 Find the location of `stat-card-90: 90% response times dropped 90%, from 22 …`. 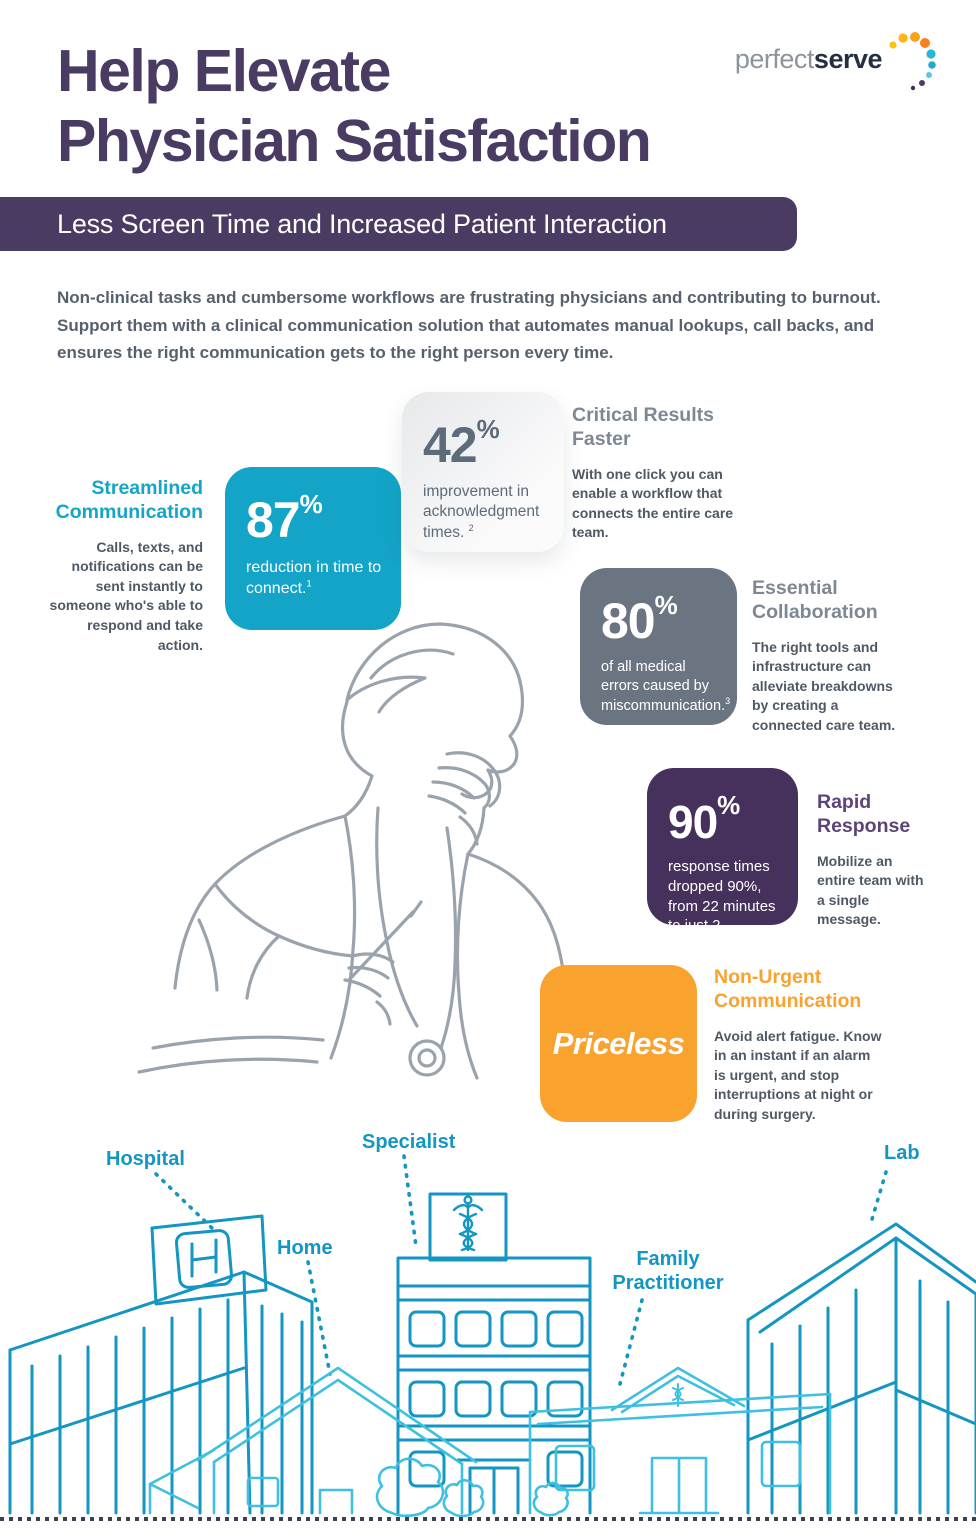

stat-card-90: 90% response times dropped 90%, from 22 … is located at coordinates (722, 861).